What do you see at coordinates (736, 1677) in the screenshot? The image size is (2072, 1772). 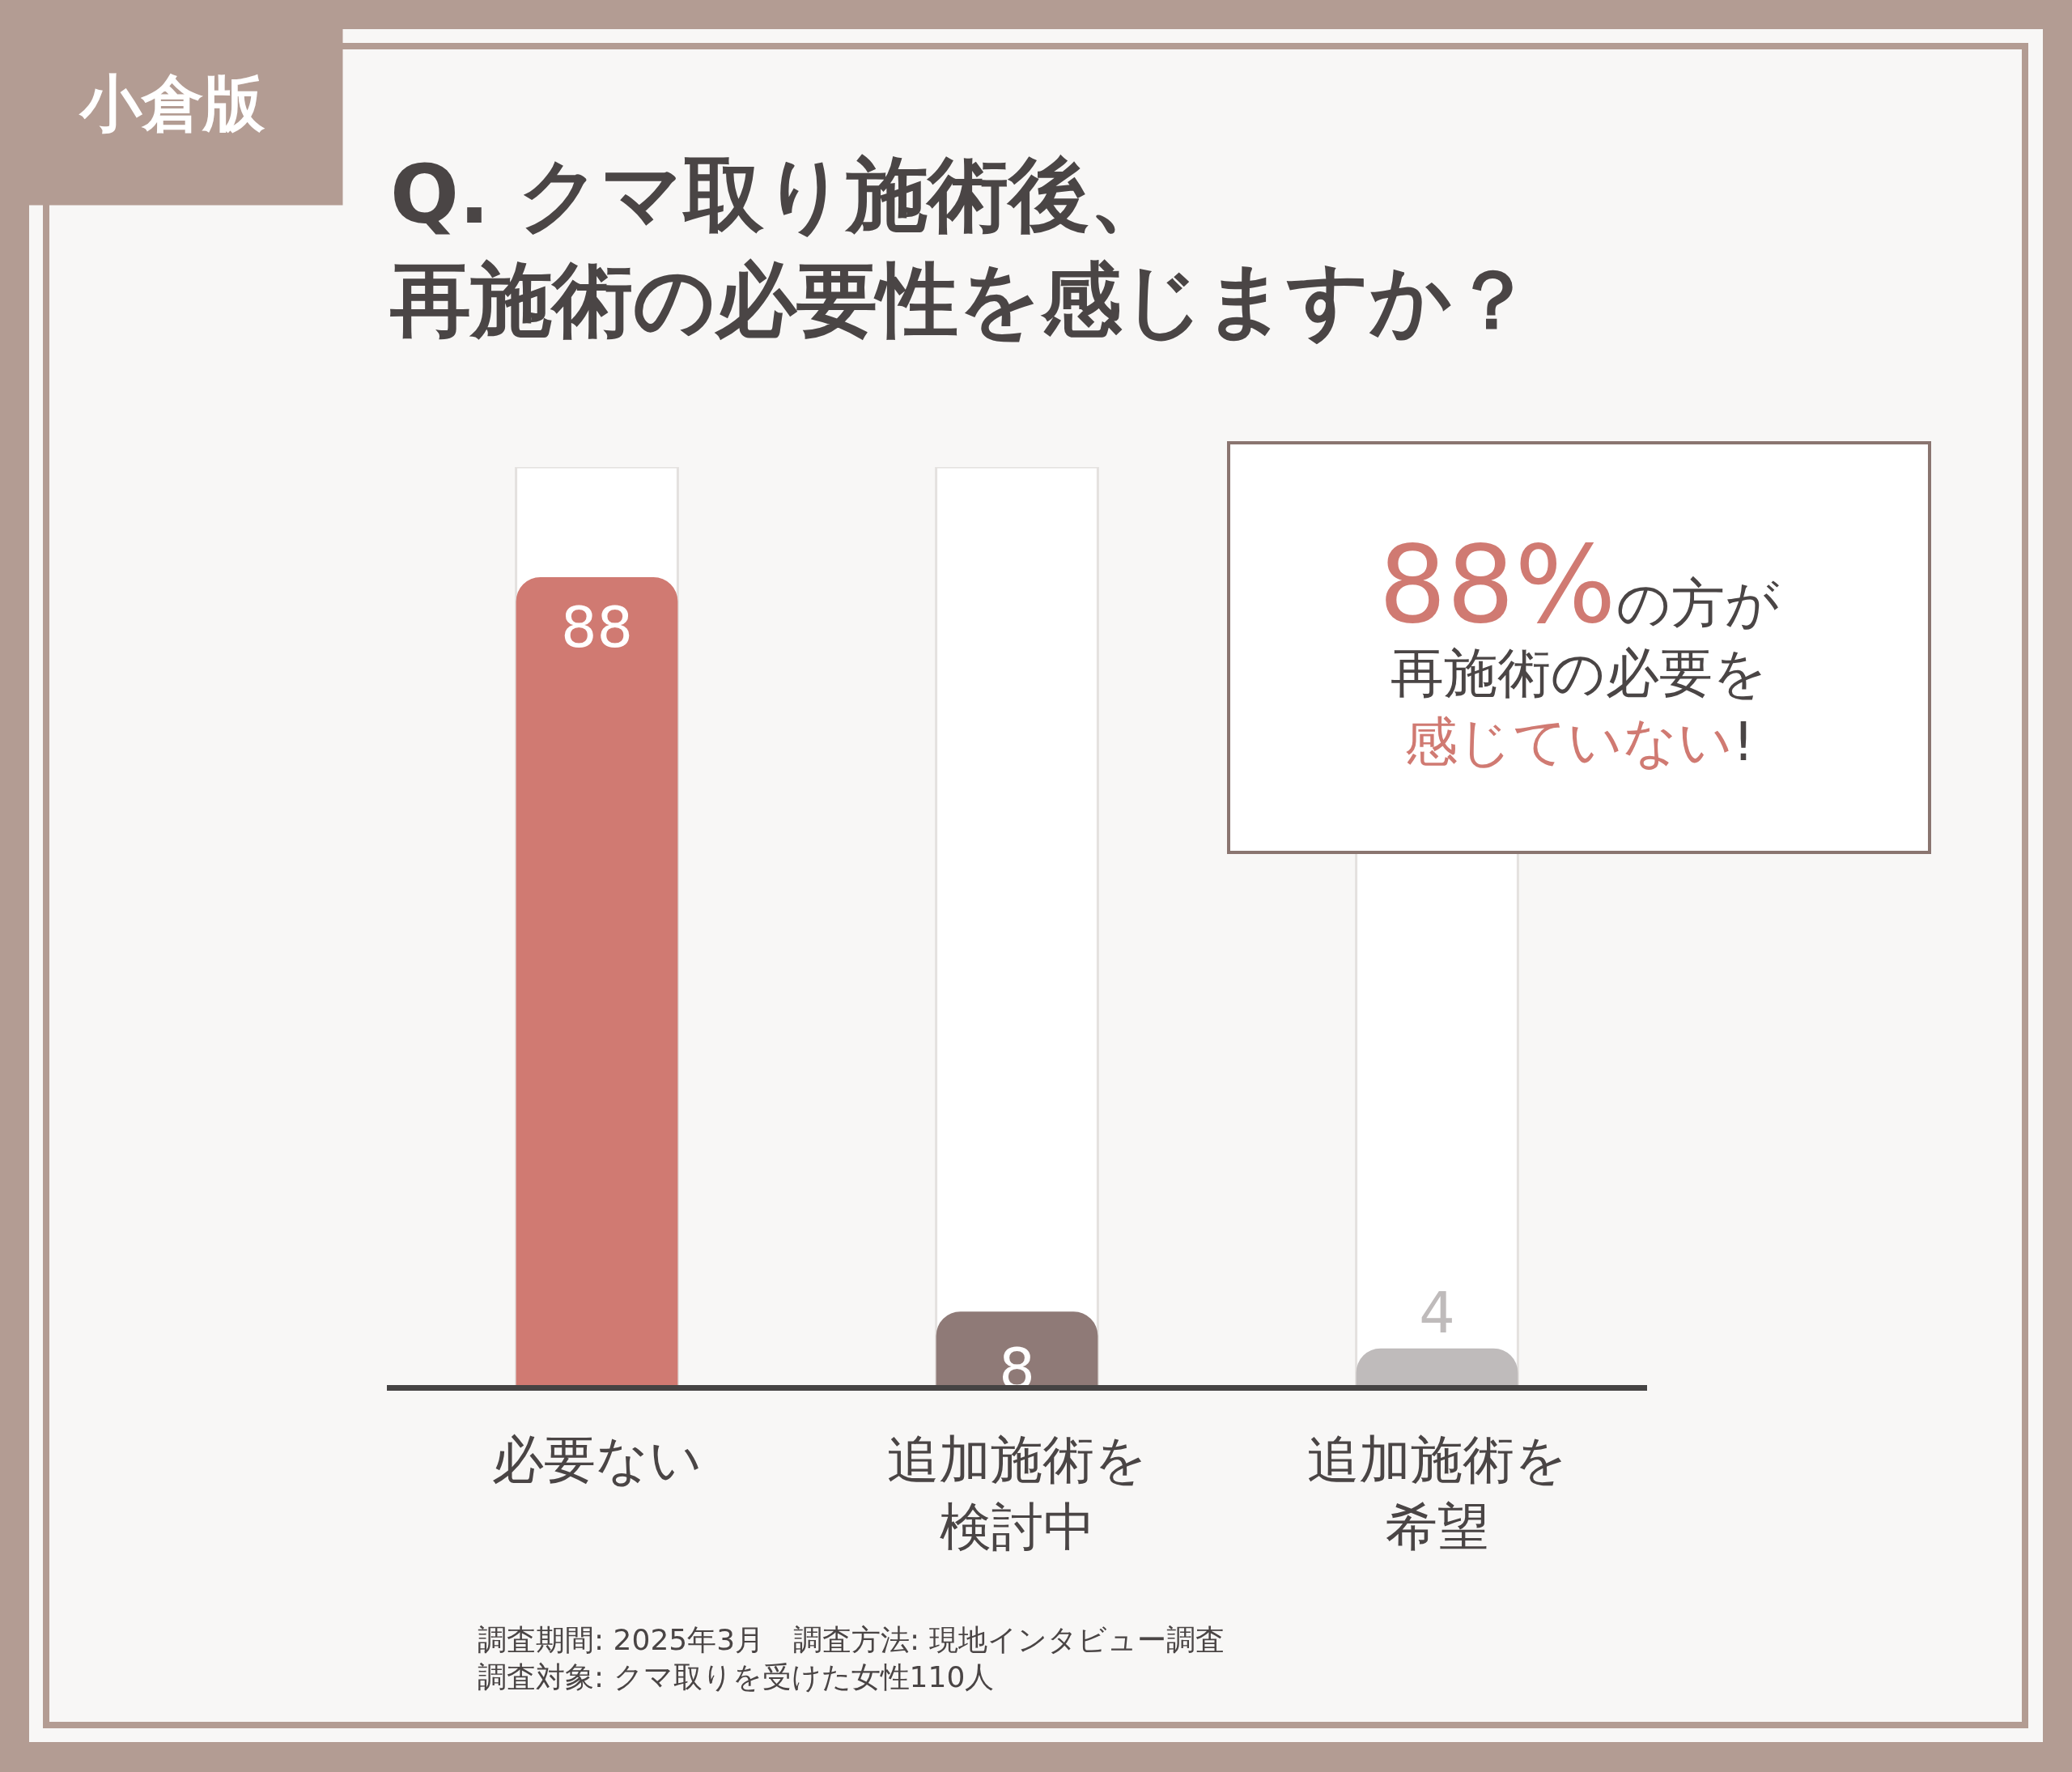 I see `text: 調査対象: クマ取りを受けた女性110人` at bounding box center [736, 1677].